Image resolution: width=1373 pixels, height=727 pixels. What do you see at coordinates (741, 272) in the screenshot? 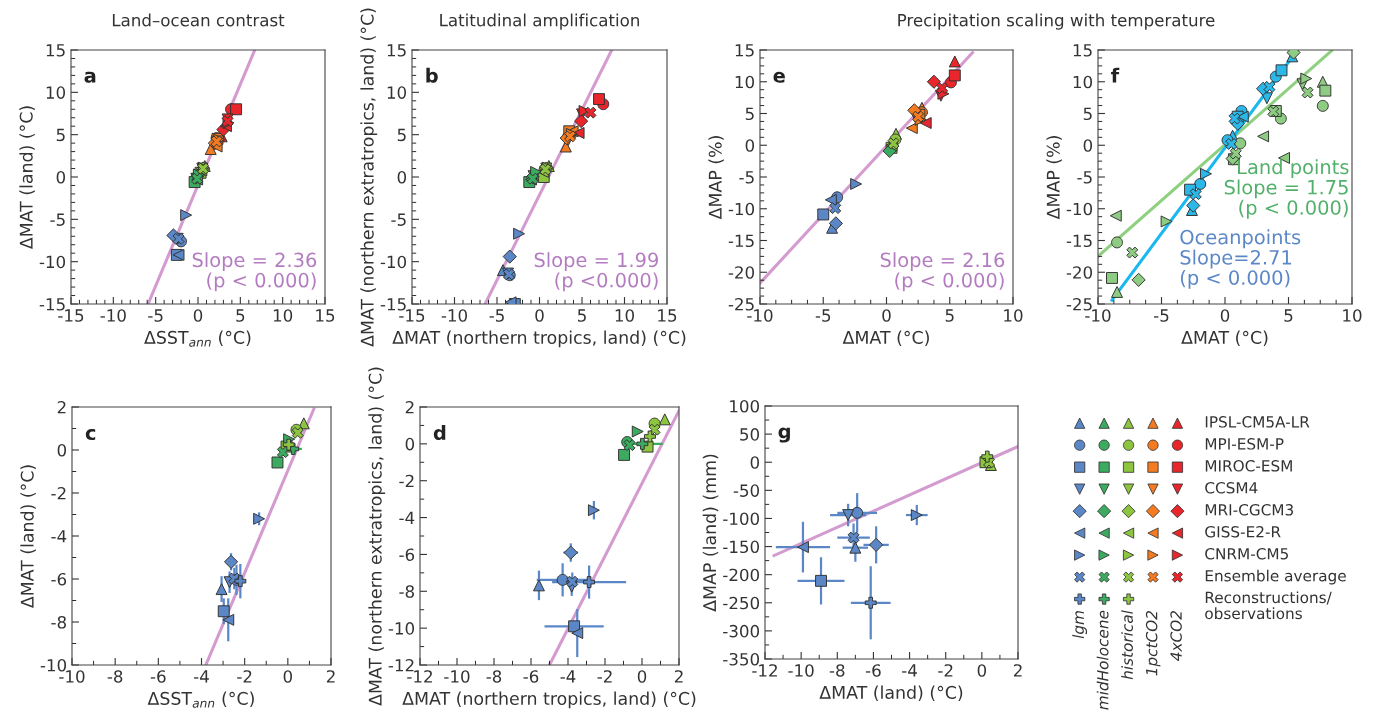
I see `y-tick-label: -20` at bounding box center [741, 272].